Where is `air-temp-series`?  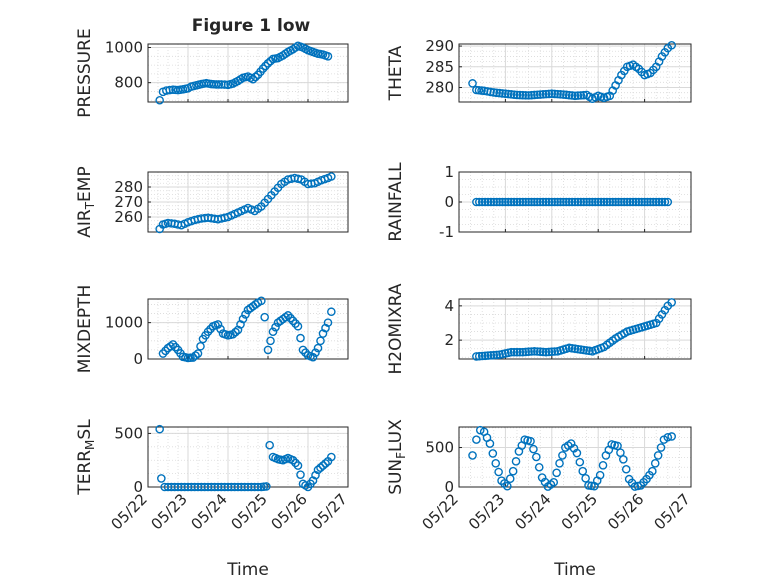 air-temp-series is located at coordinates (245, 203).